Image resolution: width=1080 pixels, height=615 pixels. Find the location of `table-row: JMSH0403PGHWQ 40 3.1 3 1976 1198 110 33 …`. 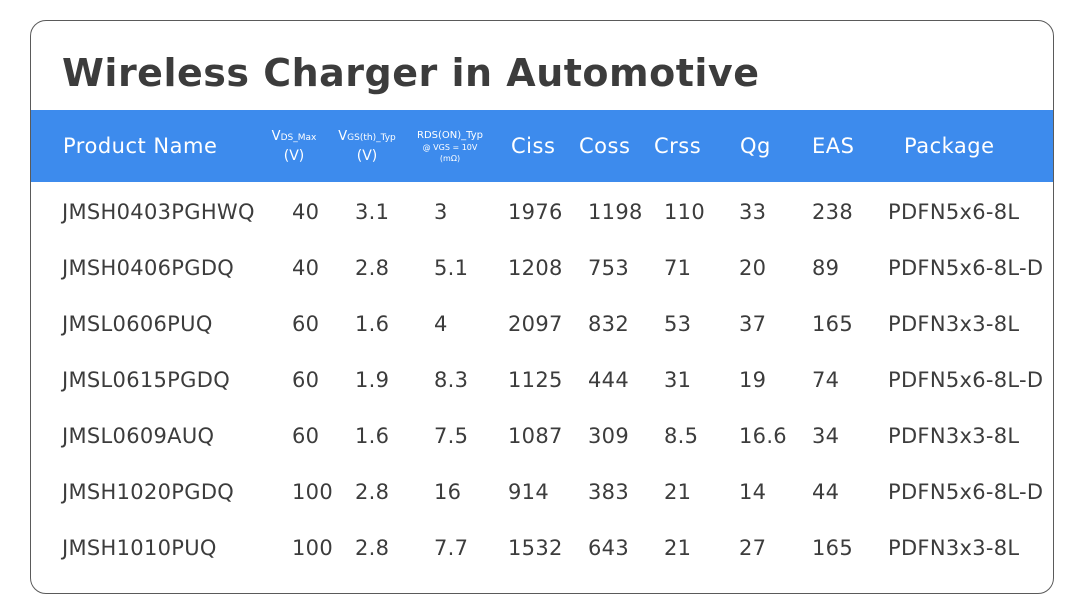

table-row: JMSH0403PGHWQ 40 3.1 3 1976 1198 110 33 … is located at coordinates (542, 212).